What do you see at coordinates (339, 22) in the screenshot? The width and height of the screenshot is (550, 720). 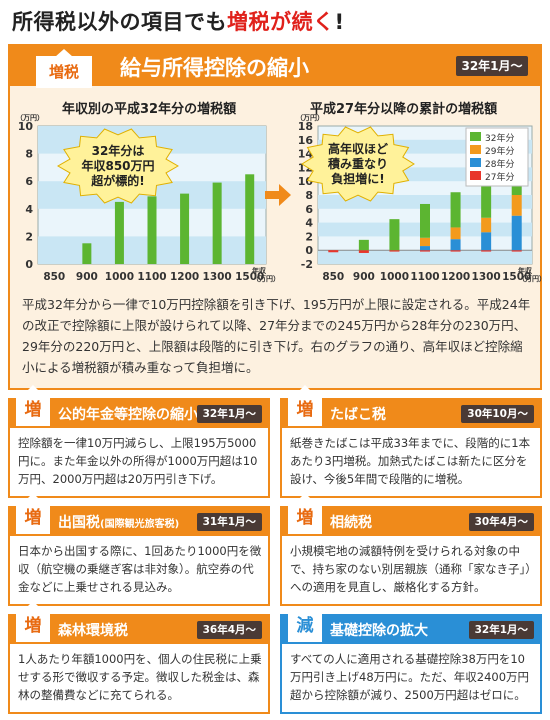 I see `headline-exclamation: !` at bounding box center [339, 22].